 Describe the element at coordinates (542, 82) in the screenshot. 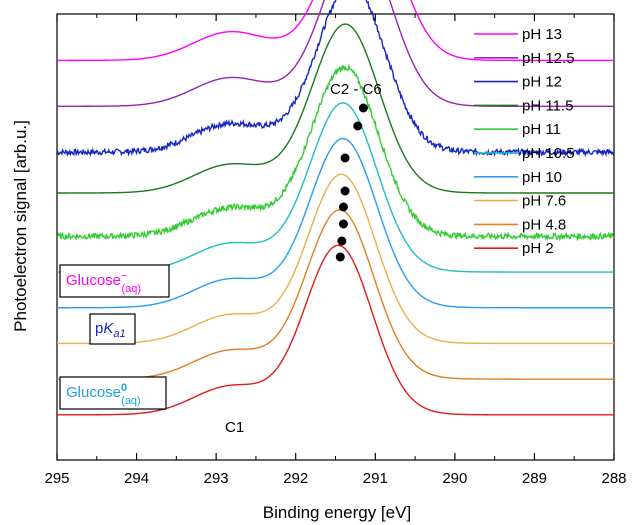

I see `legend-label: pH 12` at that location.